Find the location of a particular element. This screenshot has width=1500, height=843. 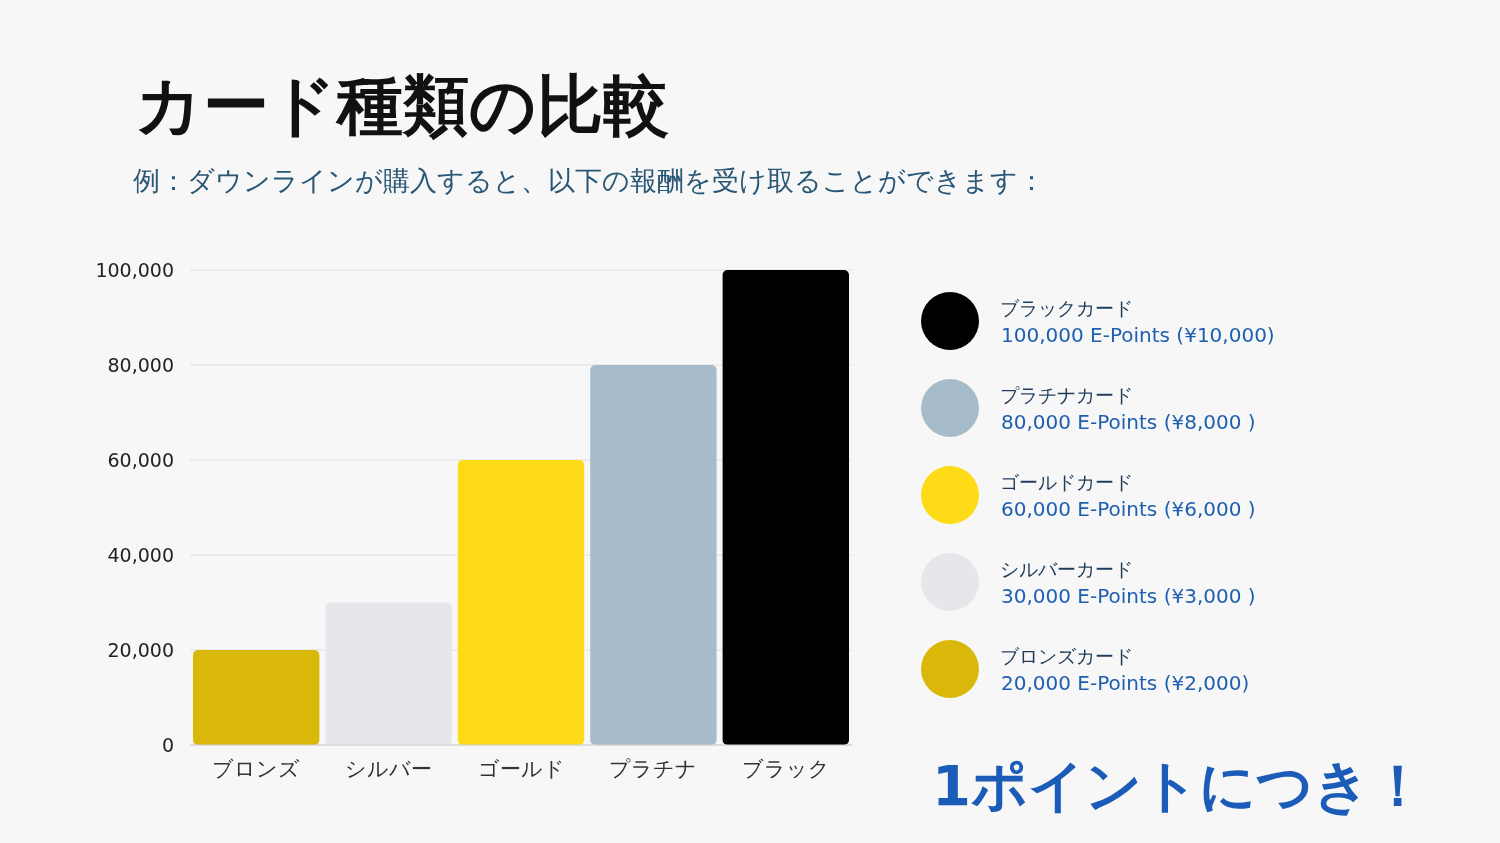

y-tick-label: 0 is located at coordinates (167, 745).